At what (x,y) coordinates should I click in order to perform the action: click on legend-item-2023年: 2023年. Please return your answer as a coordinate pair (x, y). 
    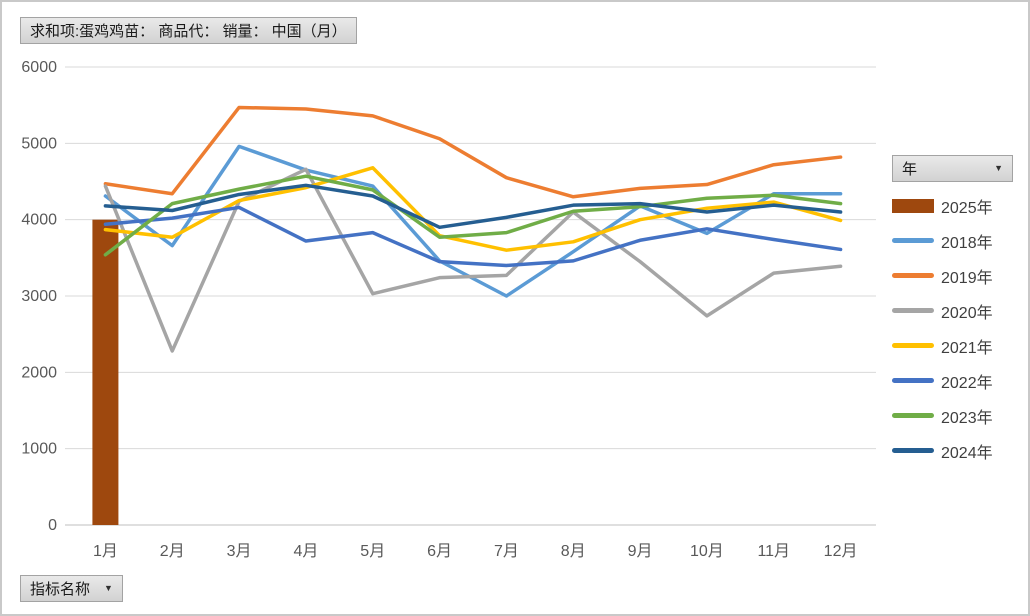
    Looking at the image, I should click on (960, 415).